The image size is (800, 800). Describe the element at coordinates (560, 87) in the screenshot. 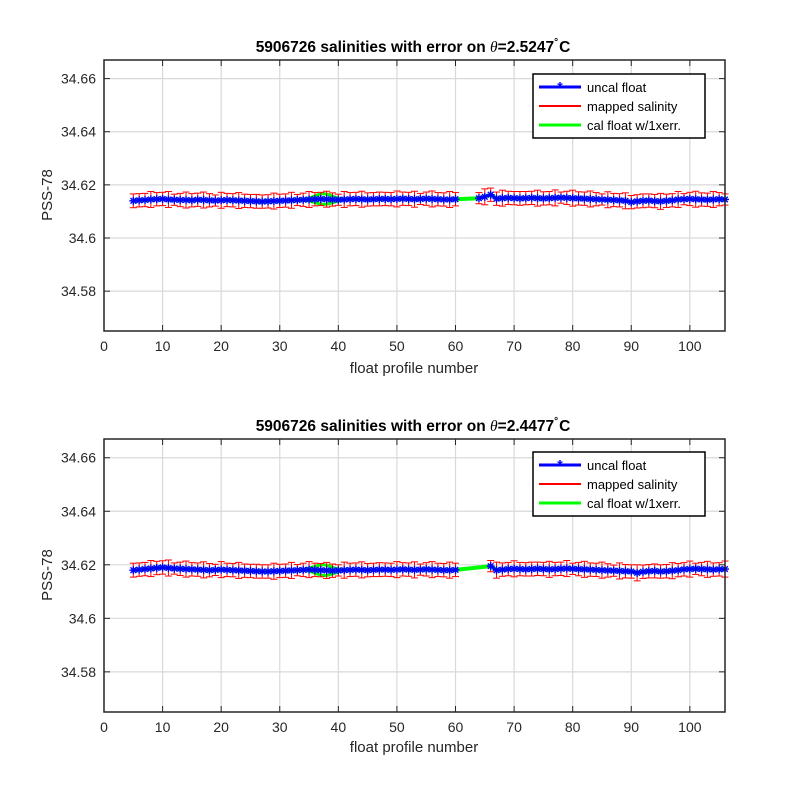

I see `asterisk-marker-icon: *` at that location.